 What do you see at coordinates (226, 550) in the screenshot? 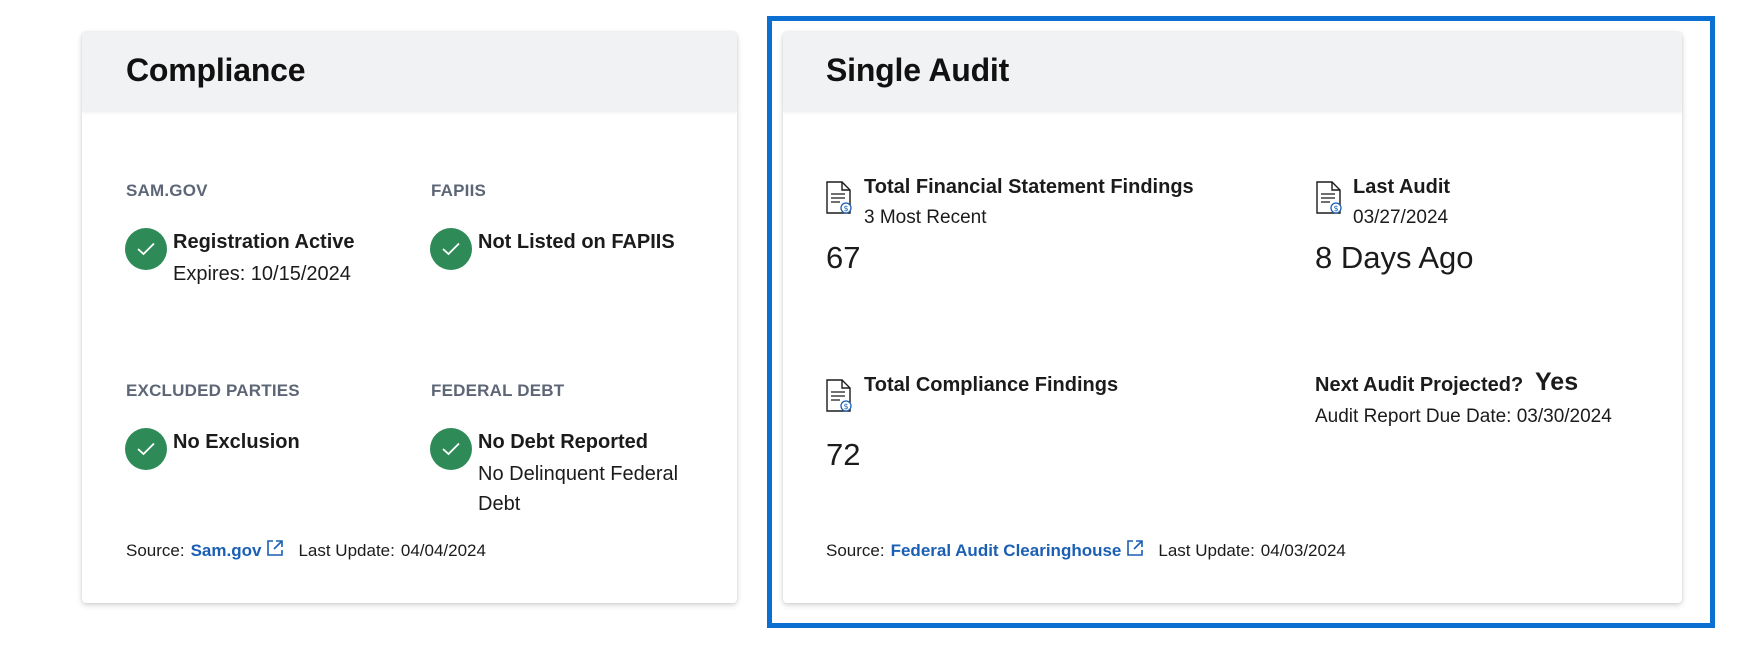
I see `sam-gov-link: Sam.gov` at bounding box center [226, 550].